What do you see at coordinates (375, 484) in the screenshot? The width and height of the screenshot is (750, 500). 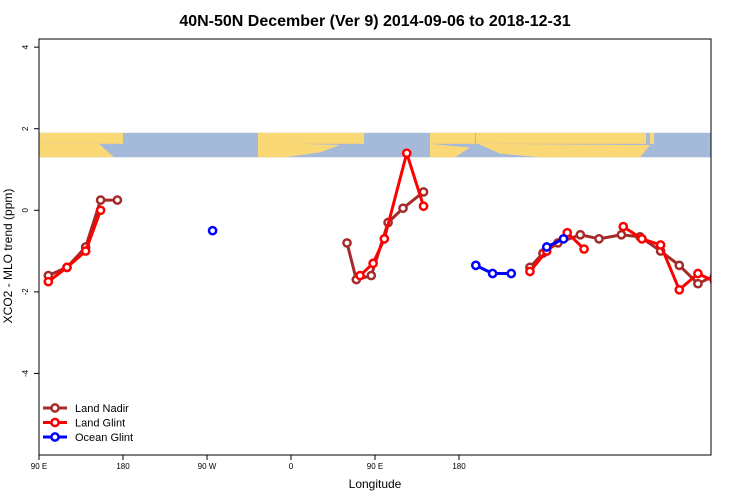 I see `x-axis-label: Longitude` at bounding box center [375, 484].